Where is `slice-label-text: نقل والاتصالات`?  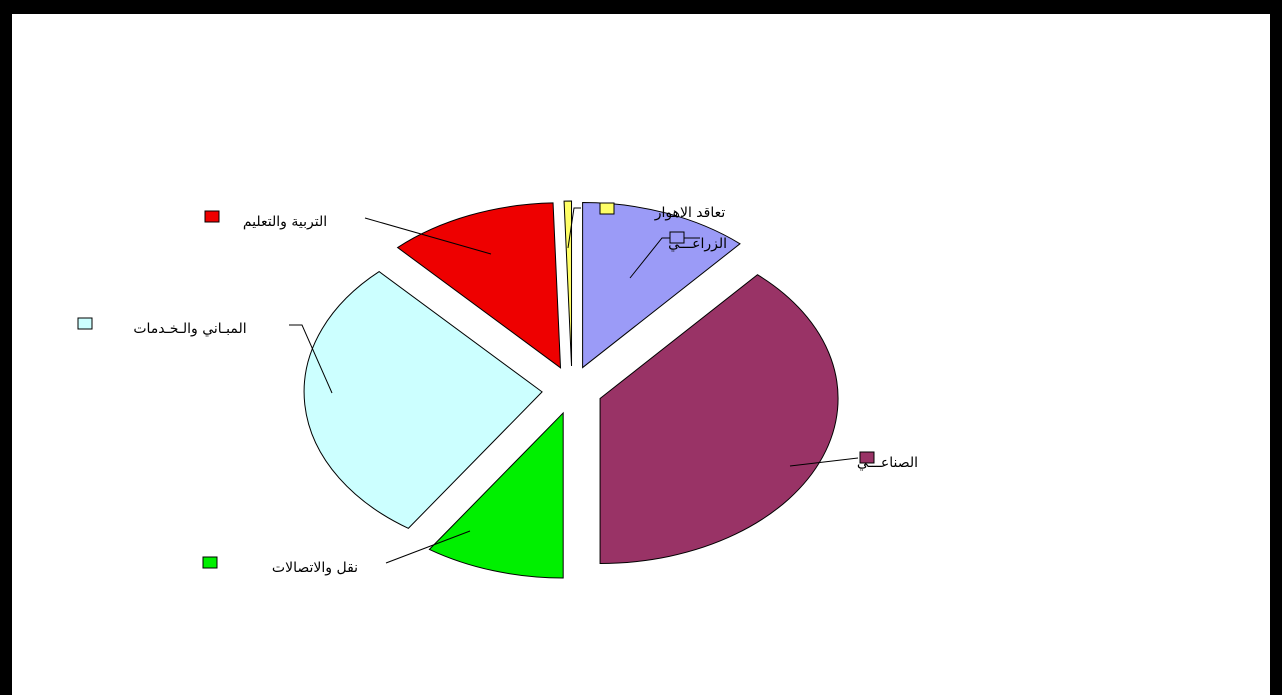 slice-label-text: نقل والاتصالات is located at coordinates (315, 568).